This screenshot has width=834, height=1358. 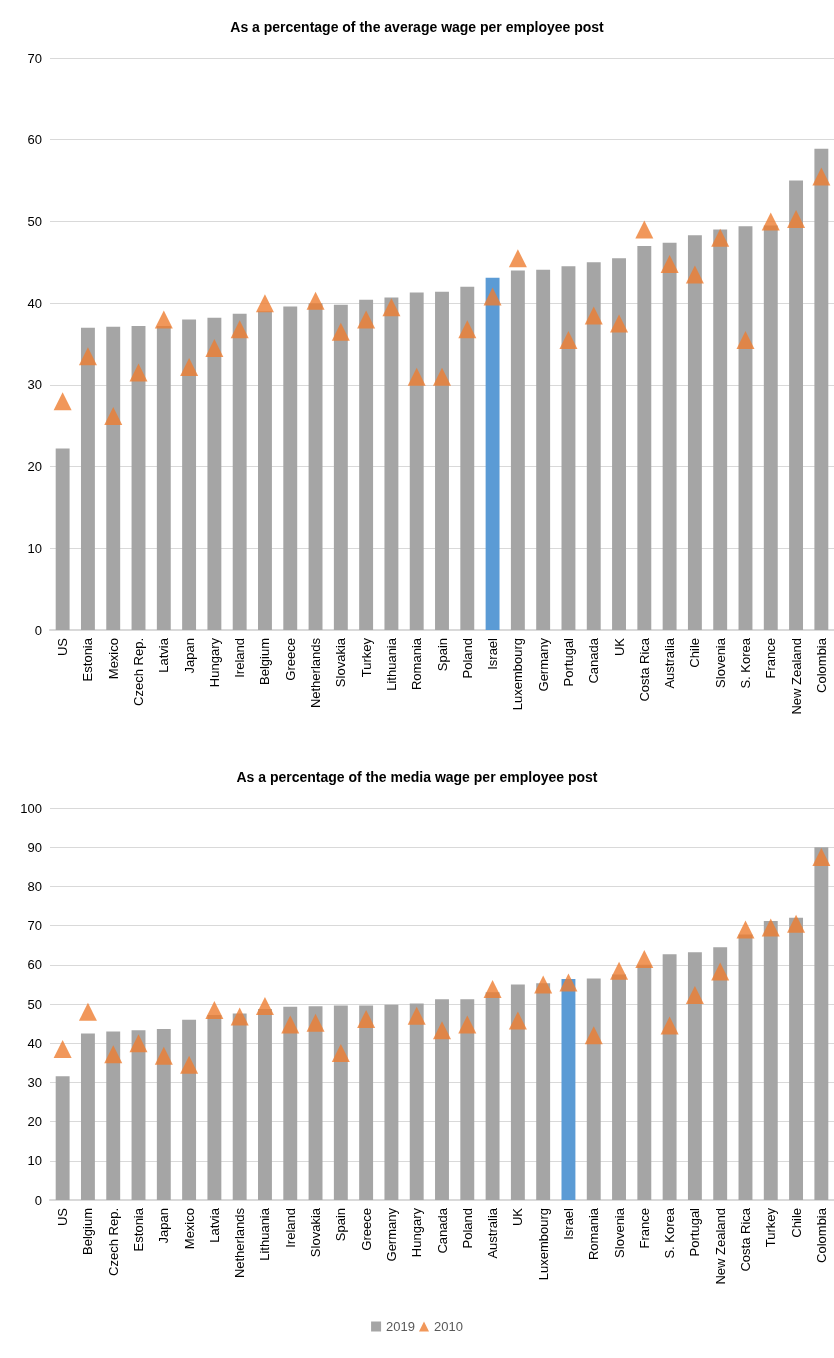 I want to click on y-tick-label: 80, so click(x=34, y=886).